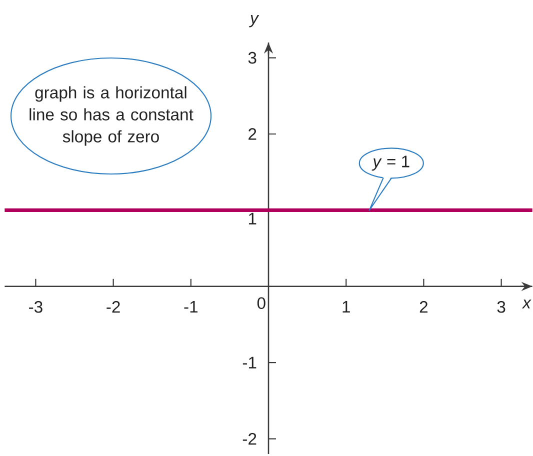 Image resolution: width=533 pixels, height=456 pixels. What do you see at coordinates (424, 307) in the screenshot?
I see `x-tick-label: 2` at bounding box center [424, 307].